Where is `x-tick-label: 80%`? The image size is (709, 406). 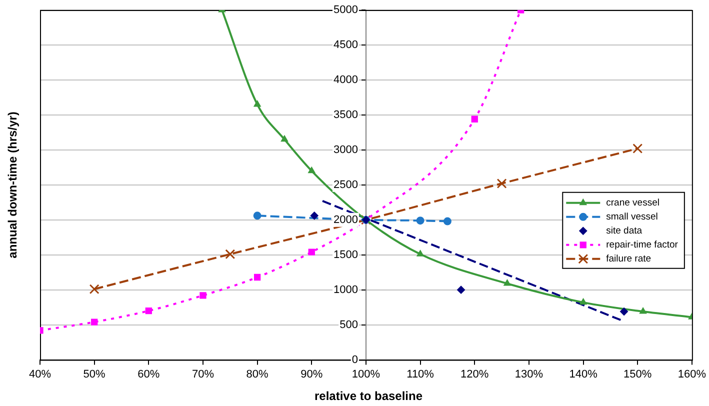
x-tick-label: 80% is located at coordinates (257, 374).